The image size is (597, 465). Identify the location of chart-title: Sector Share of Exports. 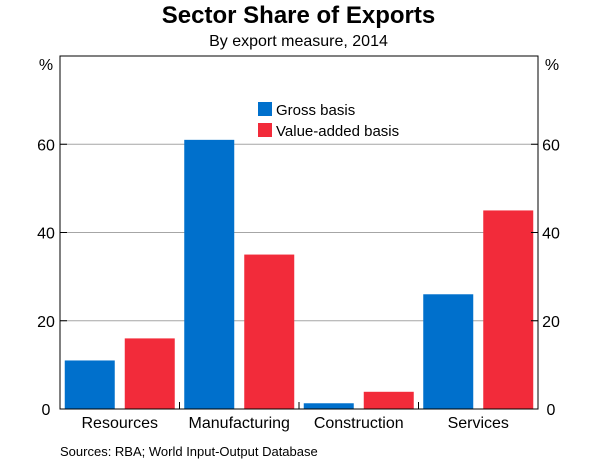
(298, 15).